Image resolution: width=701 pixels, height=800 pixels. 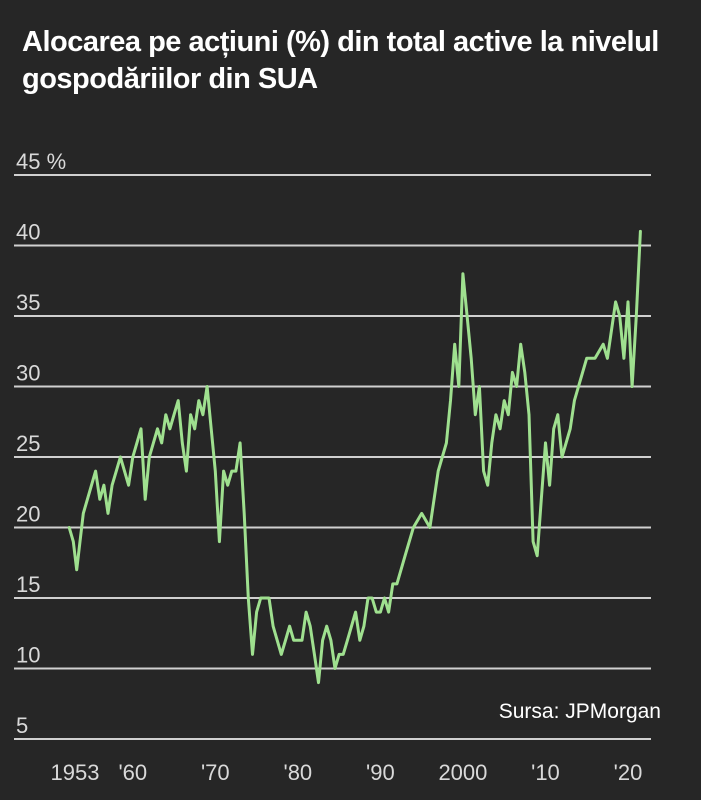 I want to click on y-tick-label-10: 10, so click(x=28, y=655).